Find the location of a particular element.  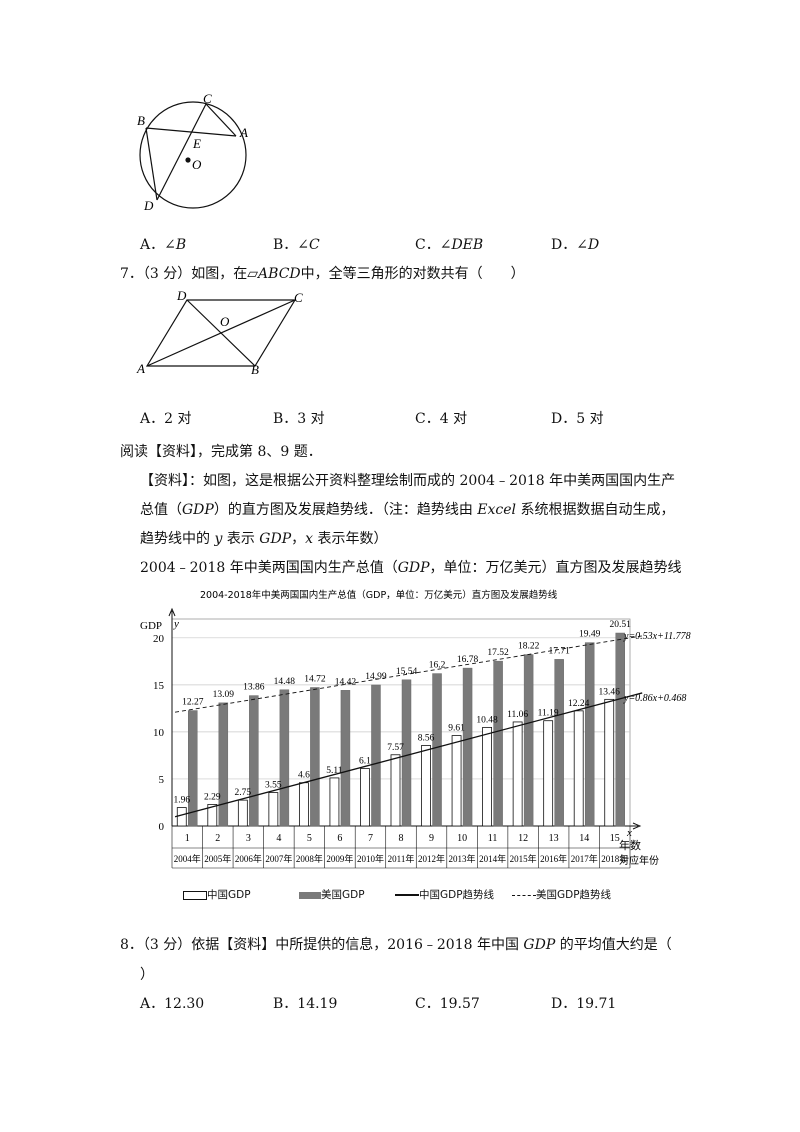

data-label-us: 14.99 is located at coordinates (376, 677).